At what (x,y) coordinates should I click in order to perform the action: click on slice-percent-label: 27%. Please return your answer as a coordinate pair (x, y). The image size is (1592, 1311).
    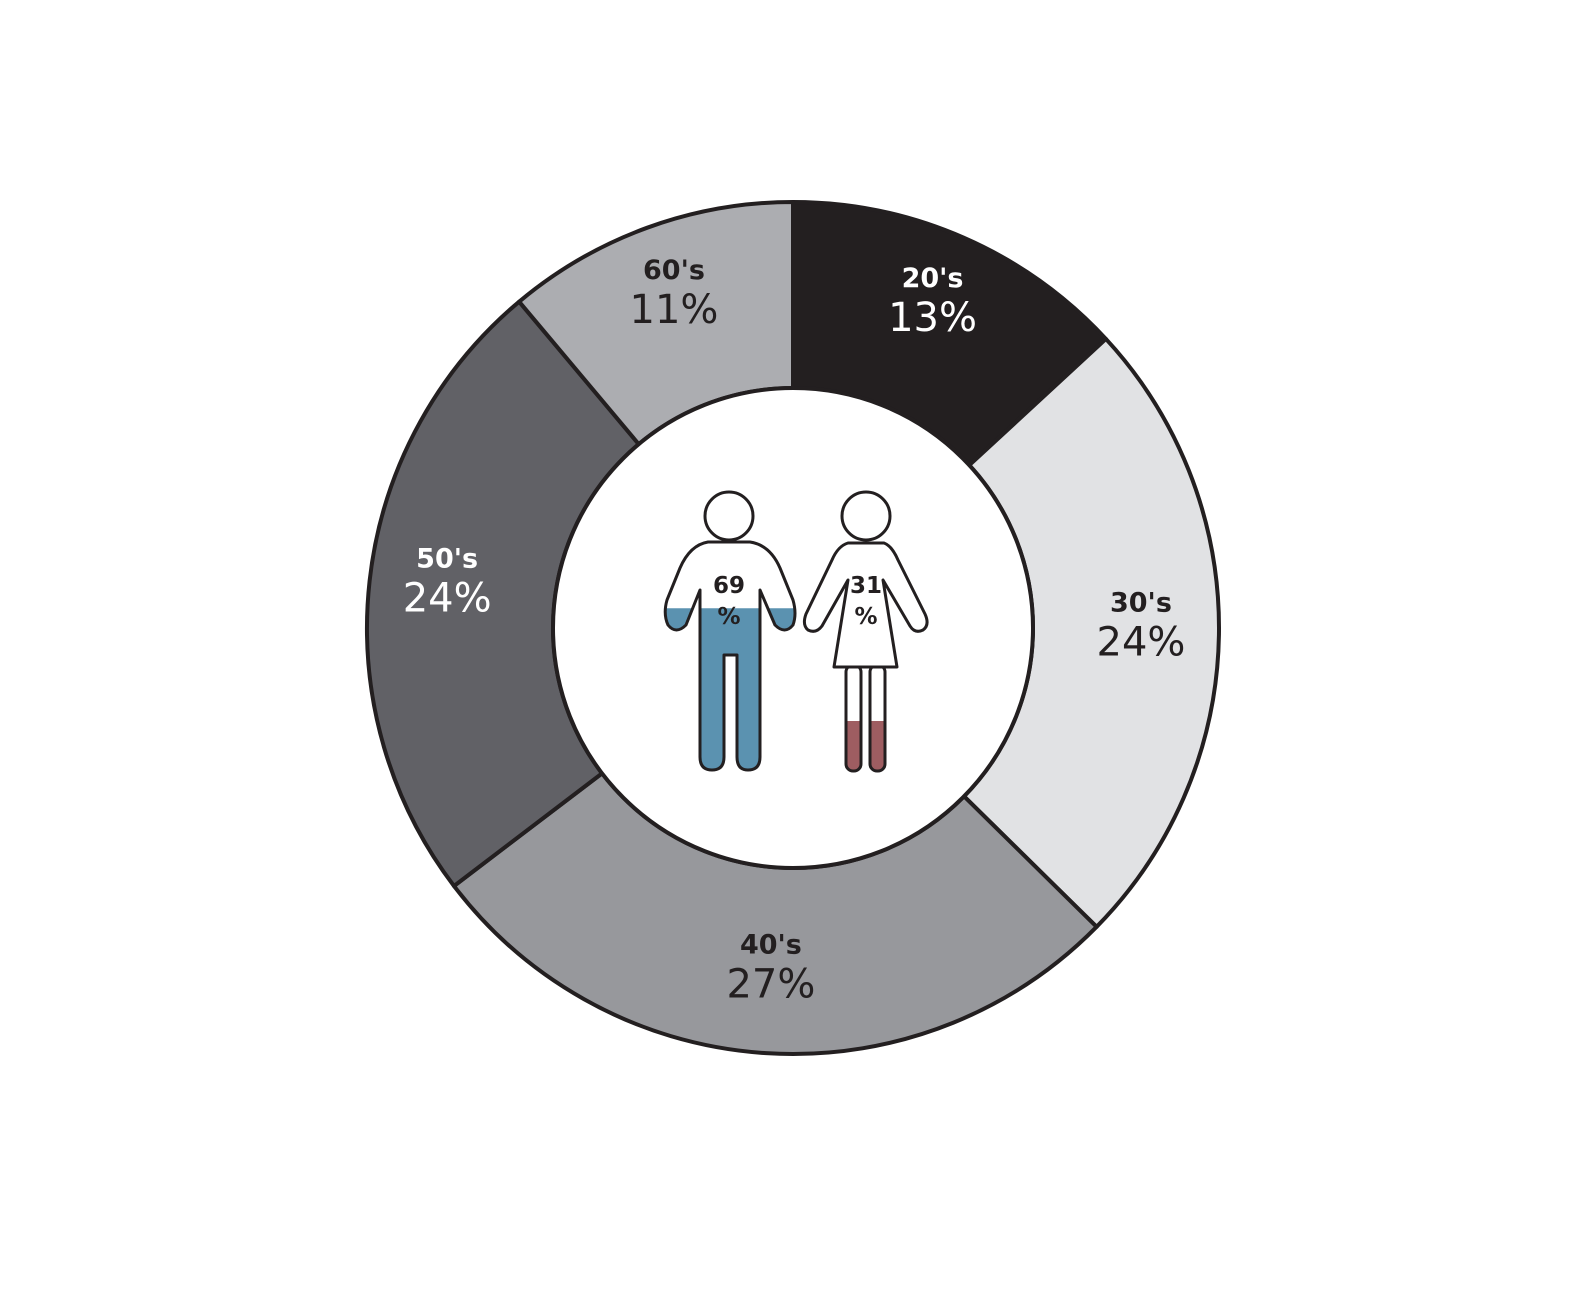
    Looking at the image, I should click on (770, 984).